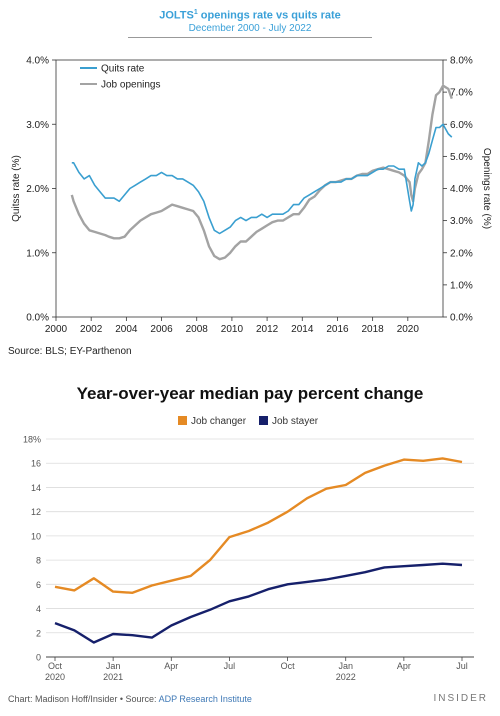 The height and width of the screenshot is (716, 500). I want to click on chart2-title: Year-over-year median pay percent change, so click(250, 393).